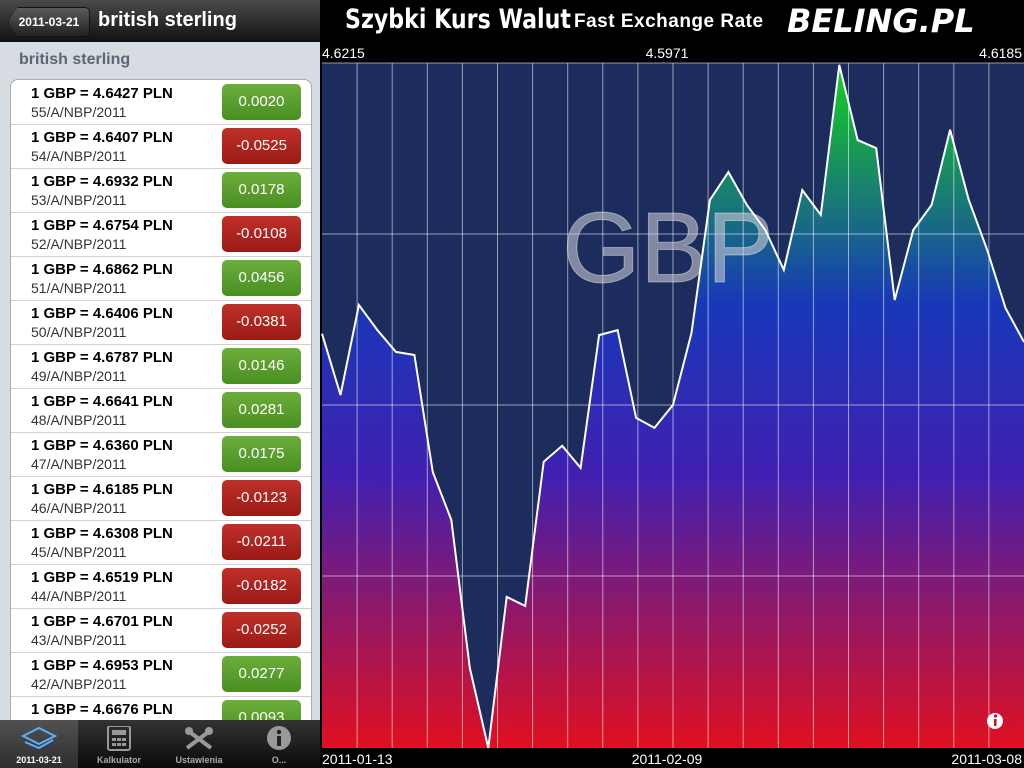  Describe the element at coordinates (102, 93) in the screenshot. I see `rate-text: 1 GBP = 4.6427 PLN` at that location.